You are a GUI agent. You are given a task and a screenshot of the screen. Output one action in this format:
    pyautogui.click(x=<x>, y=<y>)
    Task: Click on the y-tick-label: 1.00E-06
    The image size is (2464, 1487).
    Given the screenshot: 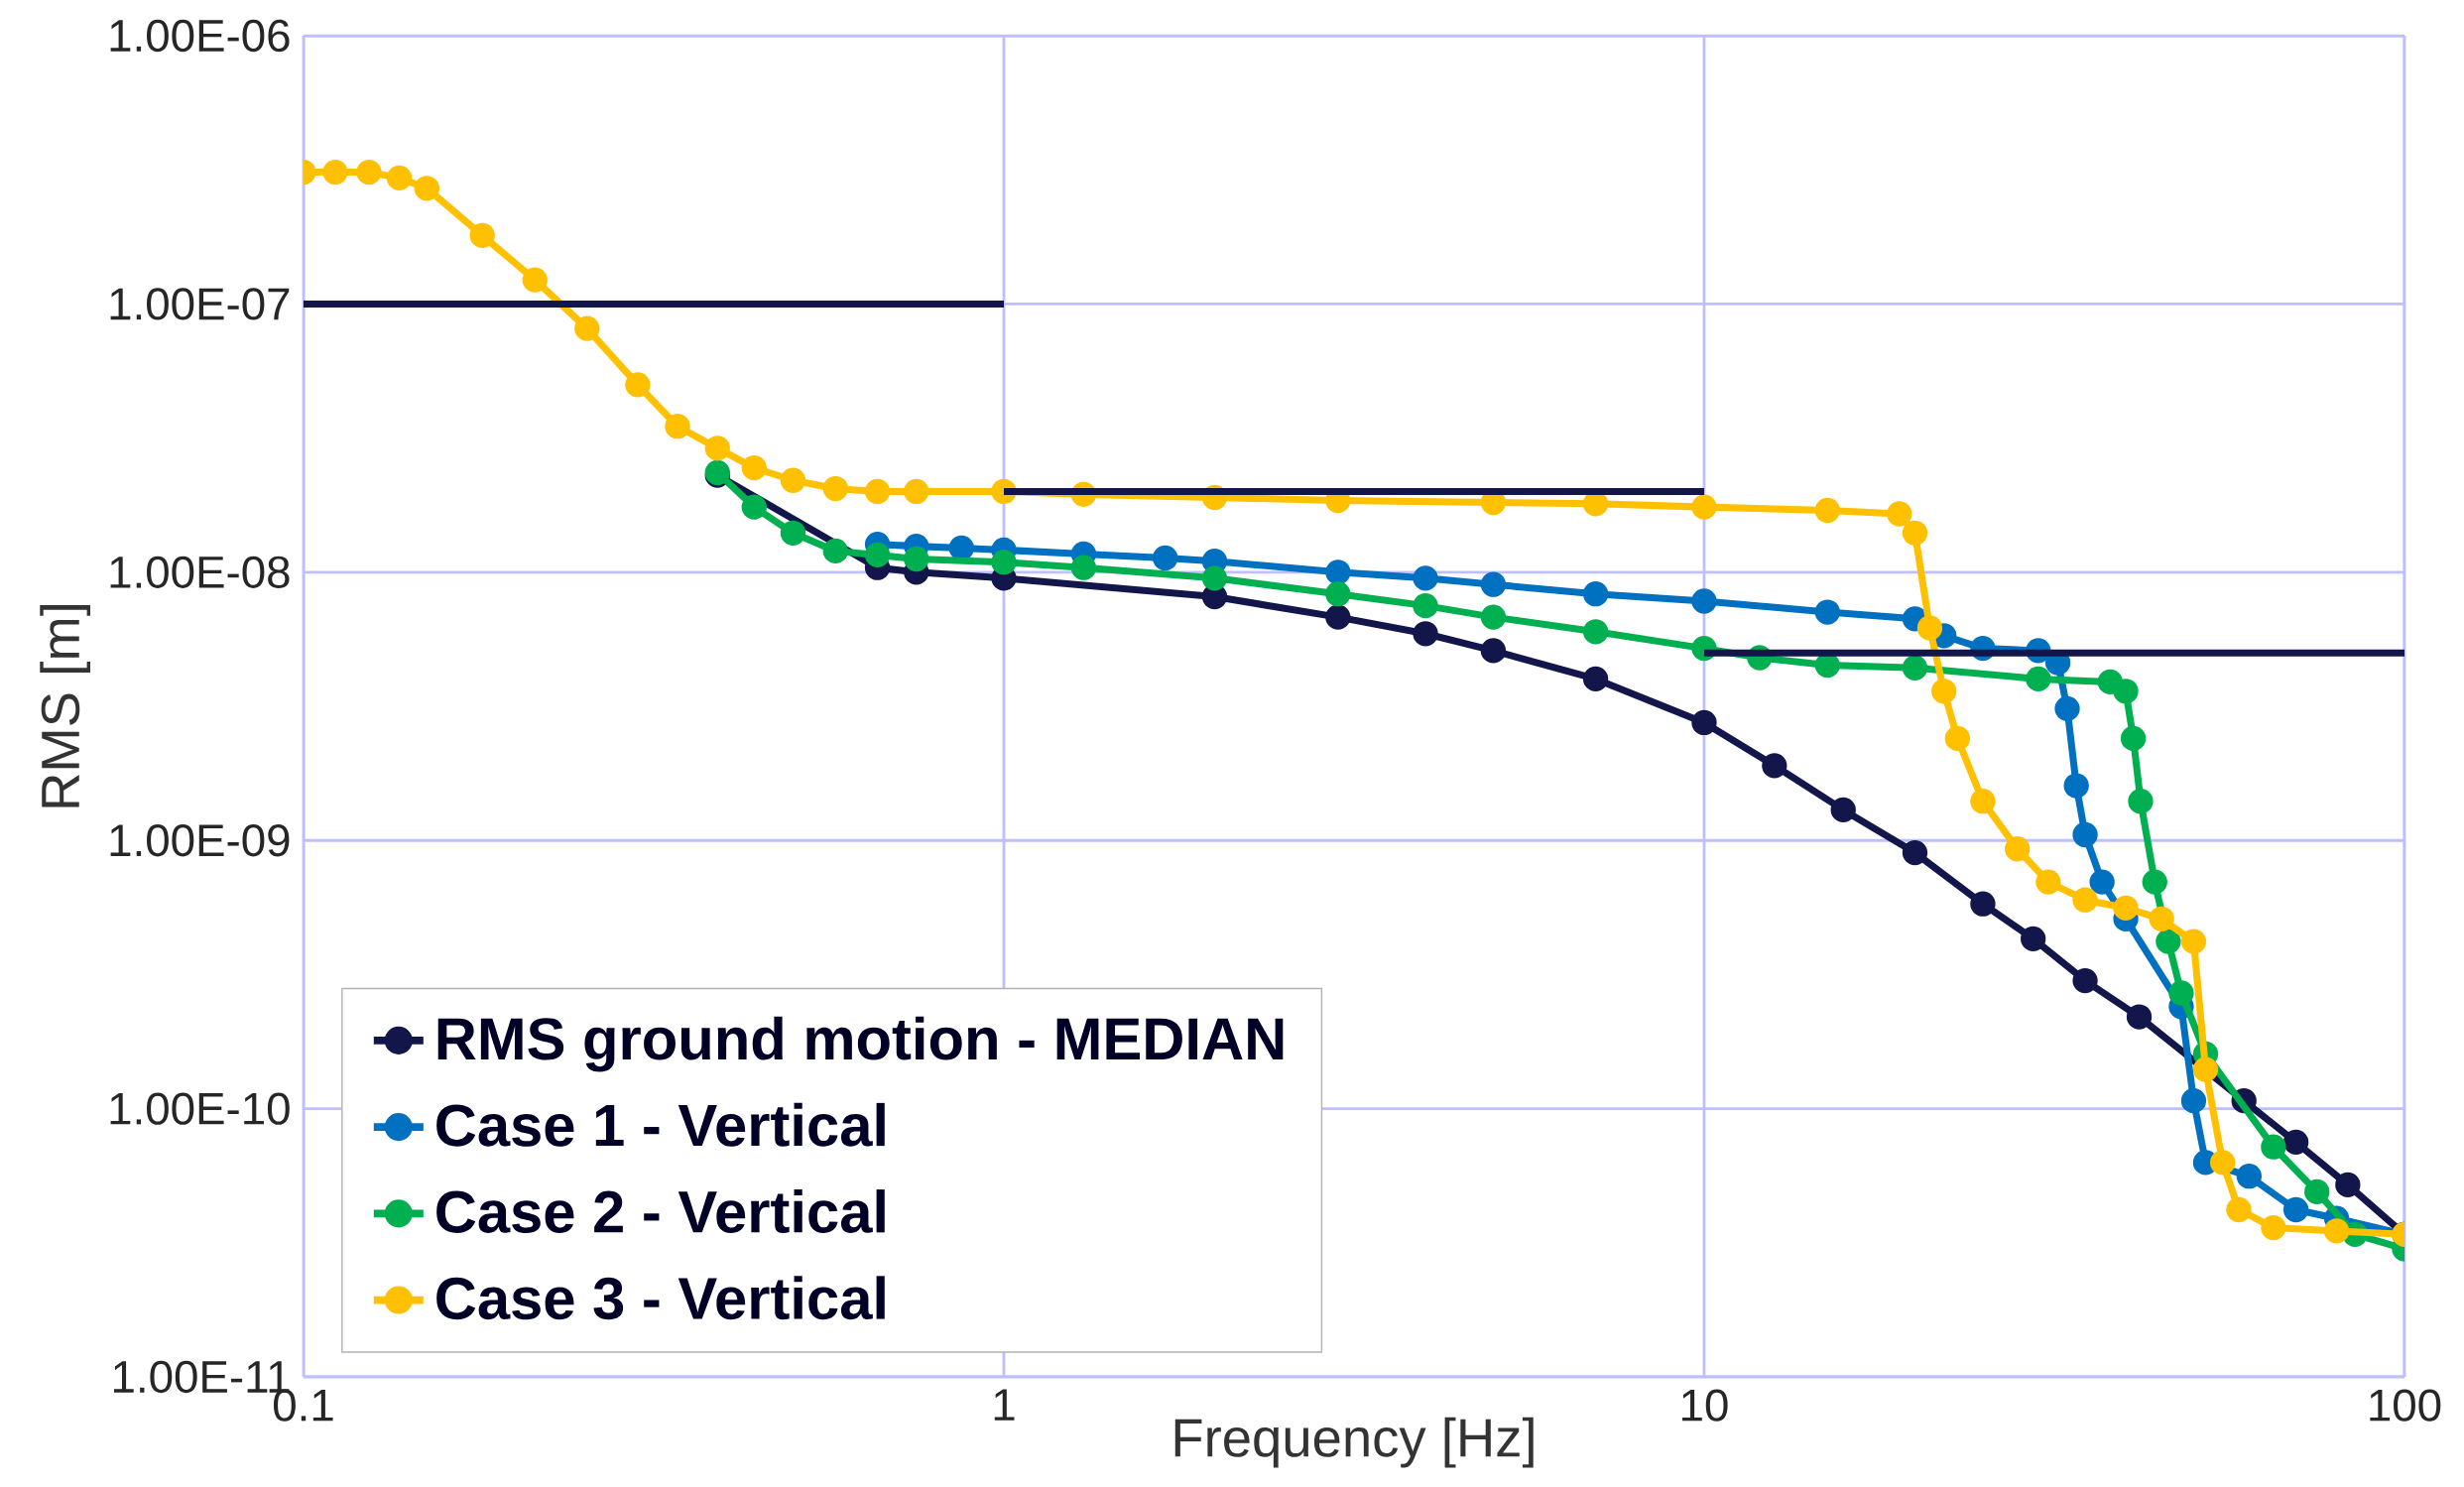 What is the action you would take?
    pyautogui.click(x=200, y=36)
    